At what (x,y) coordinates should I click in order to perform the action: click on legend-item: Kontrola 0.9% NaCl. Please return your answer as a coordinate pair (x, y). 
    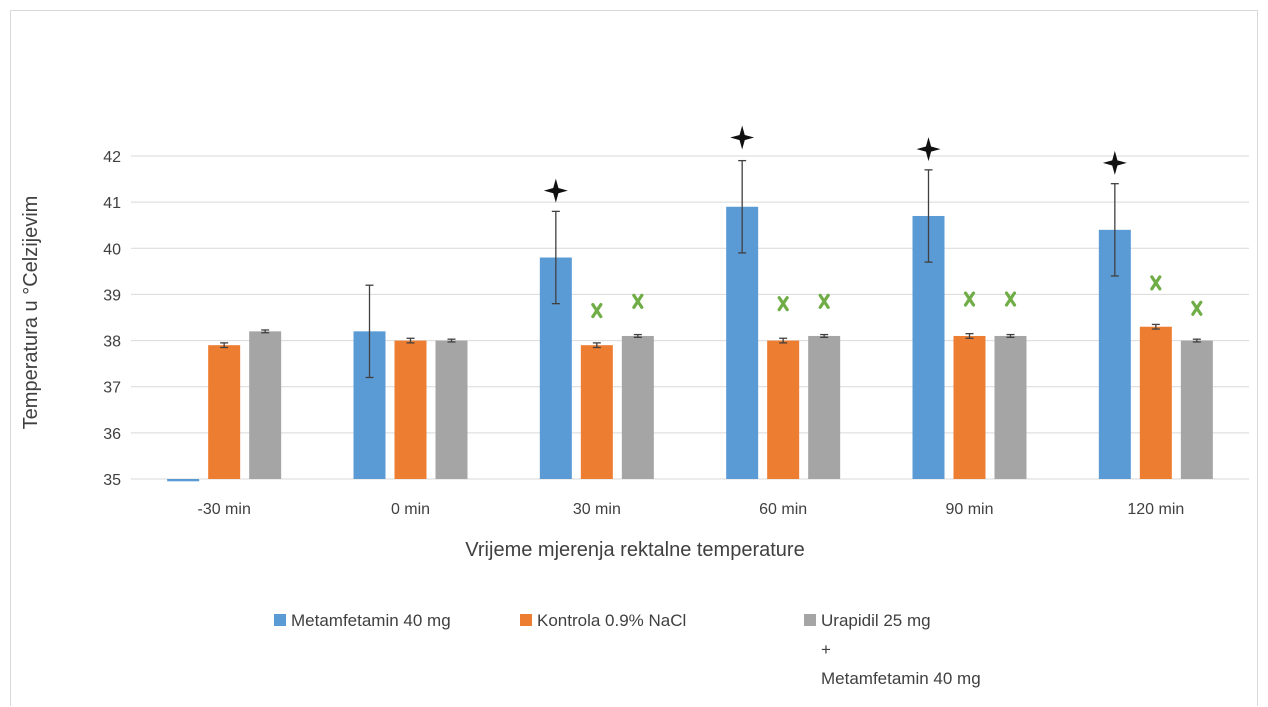
    Looking at the image, I should click on (603, 620).